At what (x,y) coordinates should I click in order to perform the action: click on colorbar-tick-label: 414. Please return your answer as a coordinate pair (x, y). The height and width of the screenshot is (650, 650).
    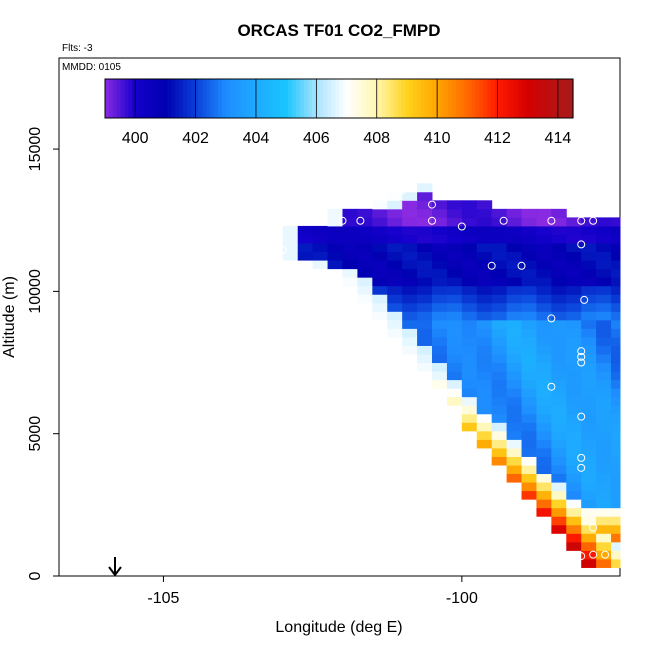
    Looking at the image, I should click on (558, 138).